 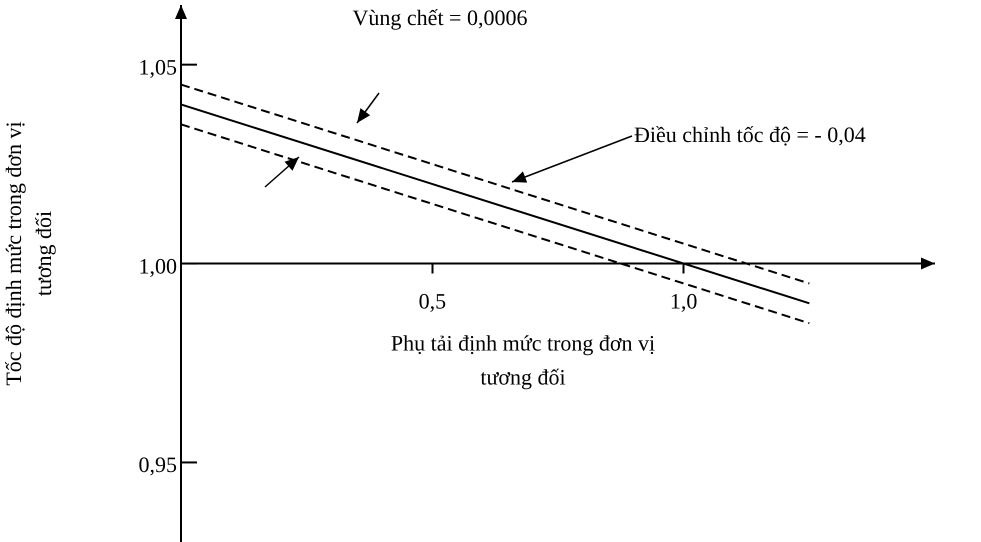 I want to click on y-tick-label: 0,95, so click(x=157, y=465).